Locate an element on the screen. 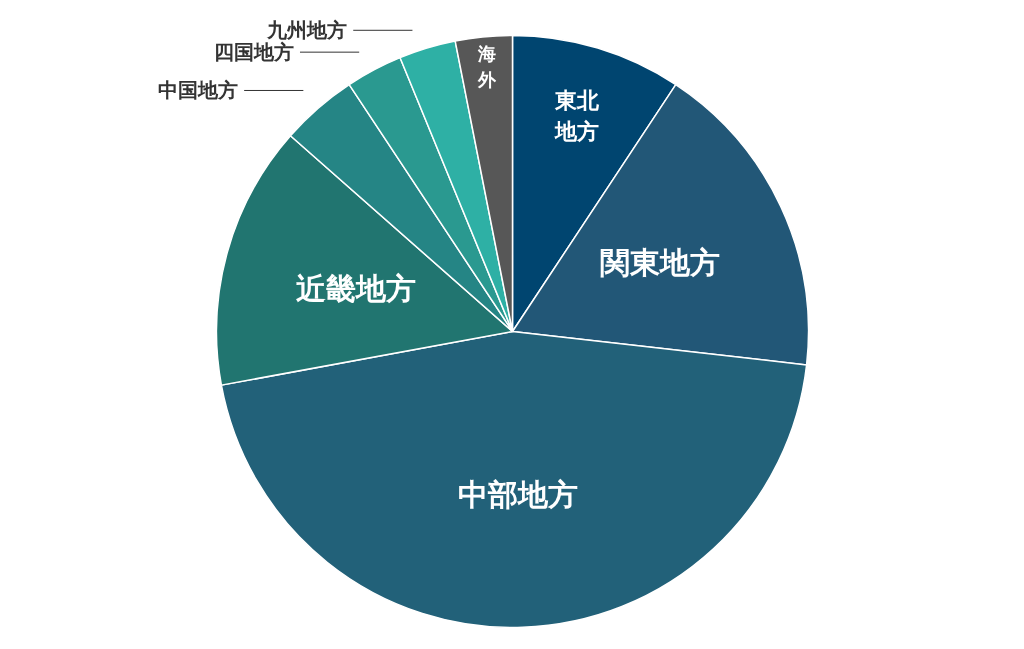 The height and width of the screenshot is (649, 1024). slice-label: 東北地方 is located at coordinates (577, 116).